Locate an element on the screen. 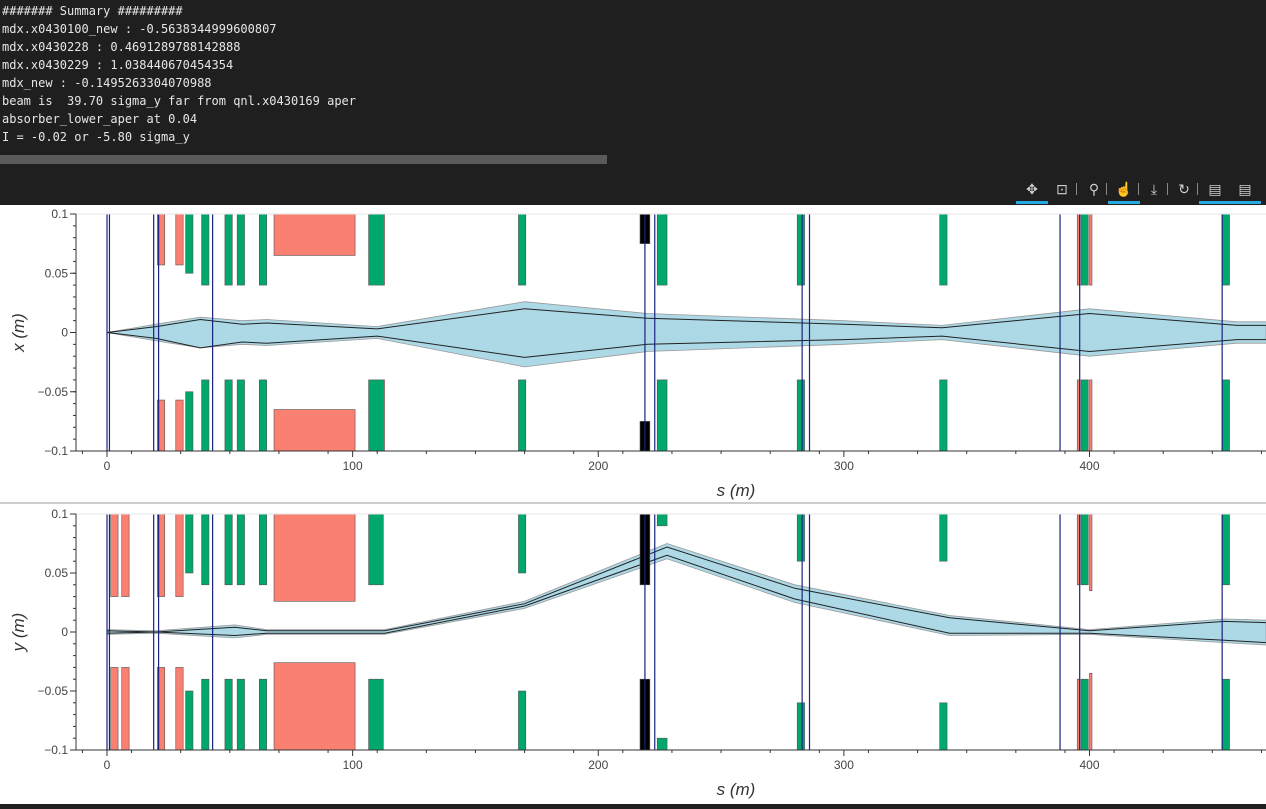 The width and height of the screenshot is (1266, 809). tap-icon: ☝ is located at coordinates (1124, 189).